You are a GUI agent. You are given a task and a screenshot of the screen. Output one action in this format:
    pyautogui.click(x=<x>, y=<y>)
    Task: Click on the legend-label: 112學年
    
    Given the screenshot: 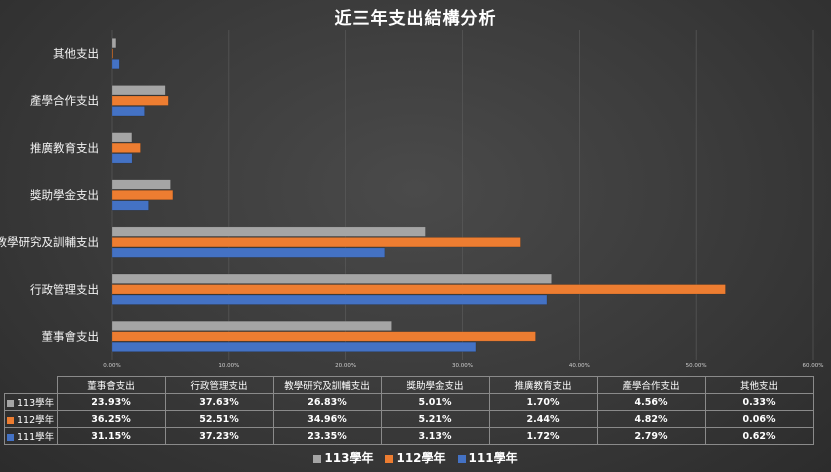 What is the action you would take?
    pyautogui.click(x=421, y=458)
    